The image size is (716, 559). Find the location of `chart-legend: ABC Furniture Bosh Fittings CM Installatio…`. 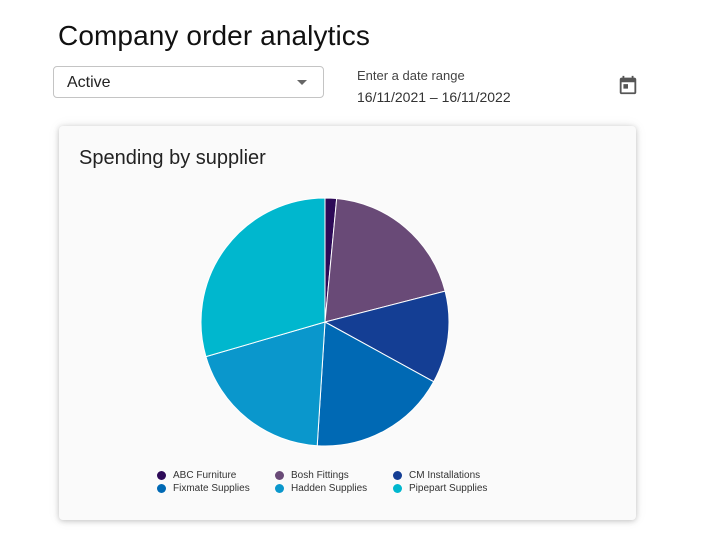

chart-legend: ABC Furniture Bosh Fittings CM Installatio… is located at coordinates (367, 481).